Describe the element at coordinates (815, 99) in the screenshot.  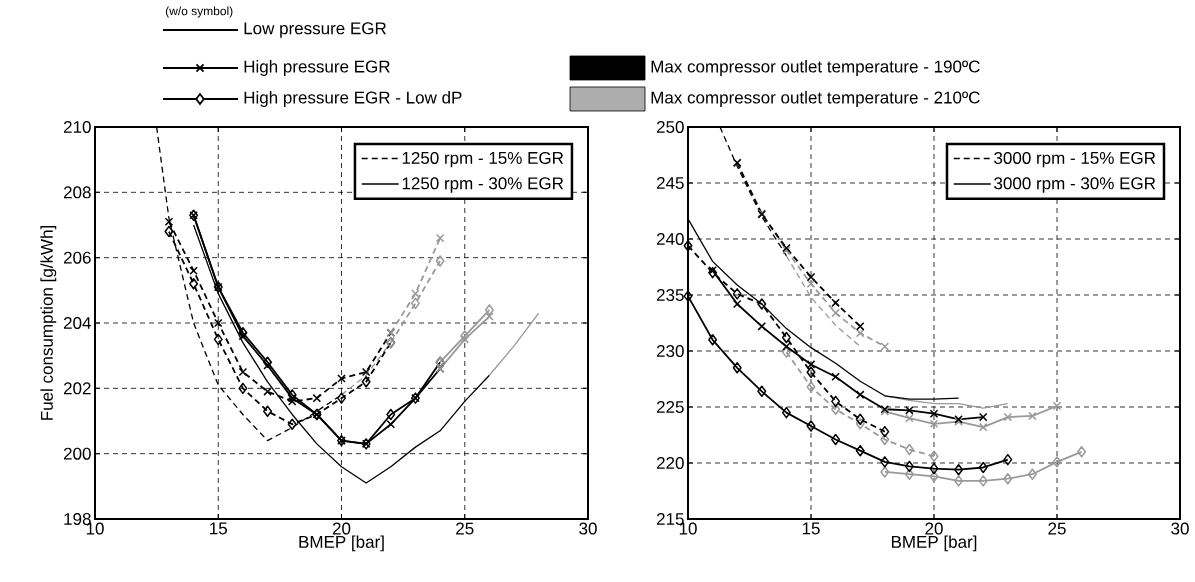
I see `text: Max compressor outlet temperature - 210ºC` at that location.